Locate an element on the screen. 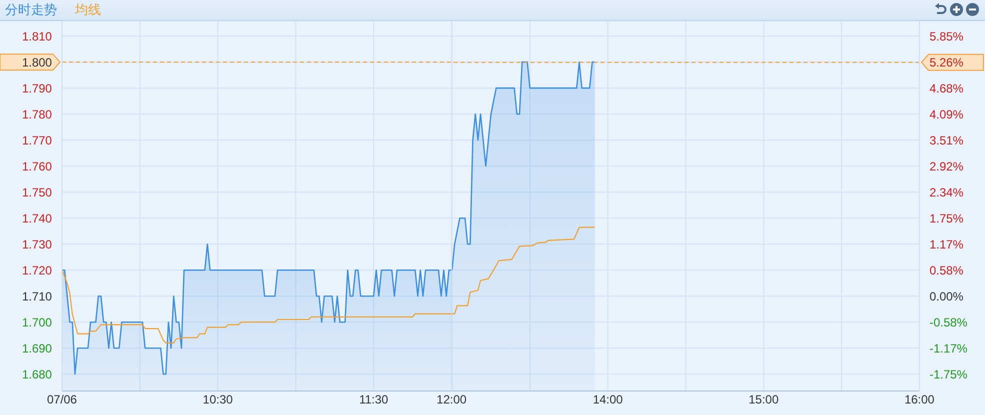 This screenshot has width=985, height=415. text: -0.58% is located at coordinates (947, 322).